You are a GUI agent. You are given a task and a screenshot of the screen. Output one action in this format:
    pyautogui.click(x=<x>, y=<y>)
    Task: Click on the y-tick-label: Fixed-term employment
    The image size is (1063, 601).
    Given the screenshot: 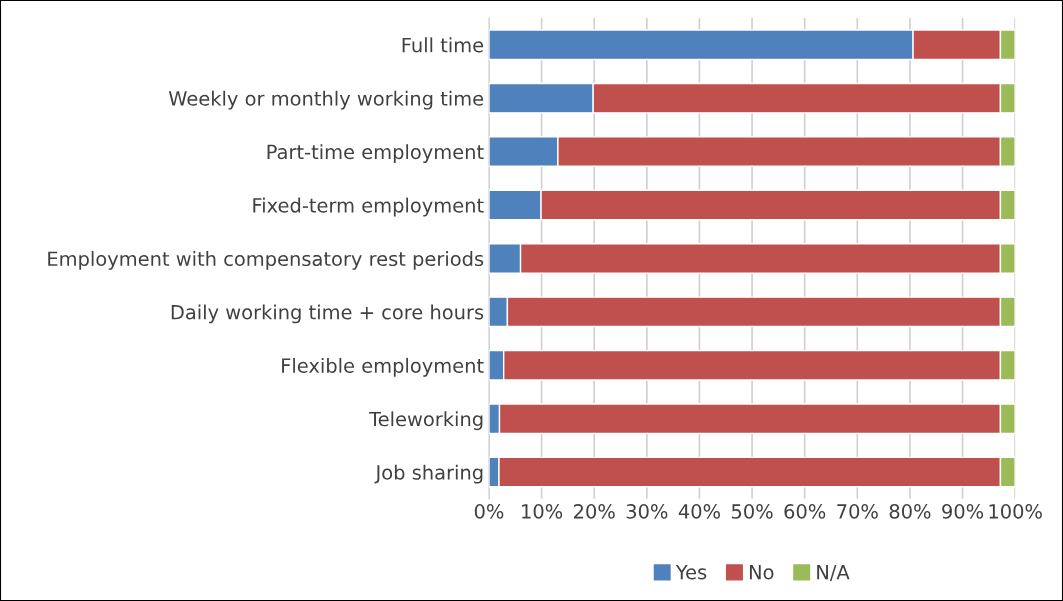 What is the action you would take?
    pyautogui.click(x=368, y=207)
    